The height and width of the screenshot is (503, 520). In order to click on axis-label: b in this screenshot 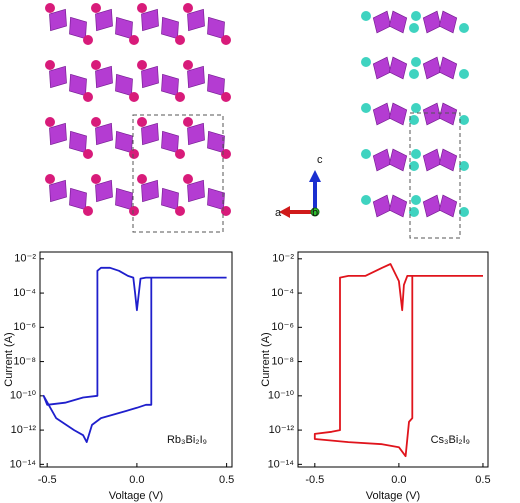, I will do `click(315, 213)`.